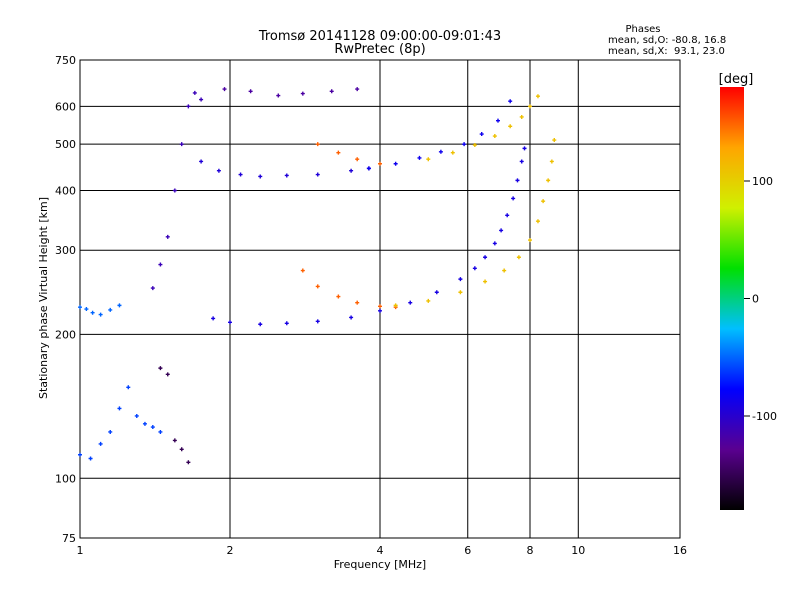 This screenshot has height=600, width=800. What do you see at coordinates (760, 299) in the screenshot?
I see `colorbar-ticks: 100 0 -100` at bounding box center [760, 299].